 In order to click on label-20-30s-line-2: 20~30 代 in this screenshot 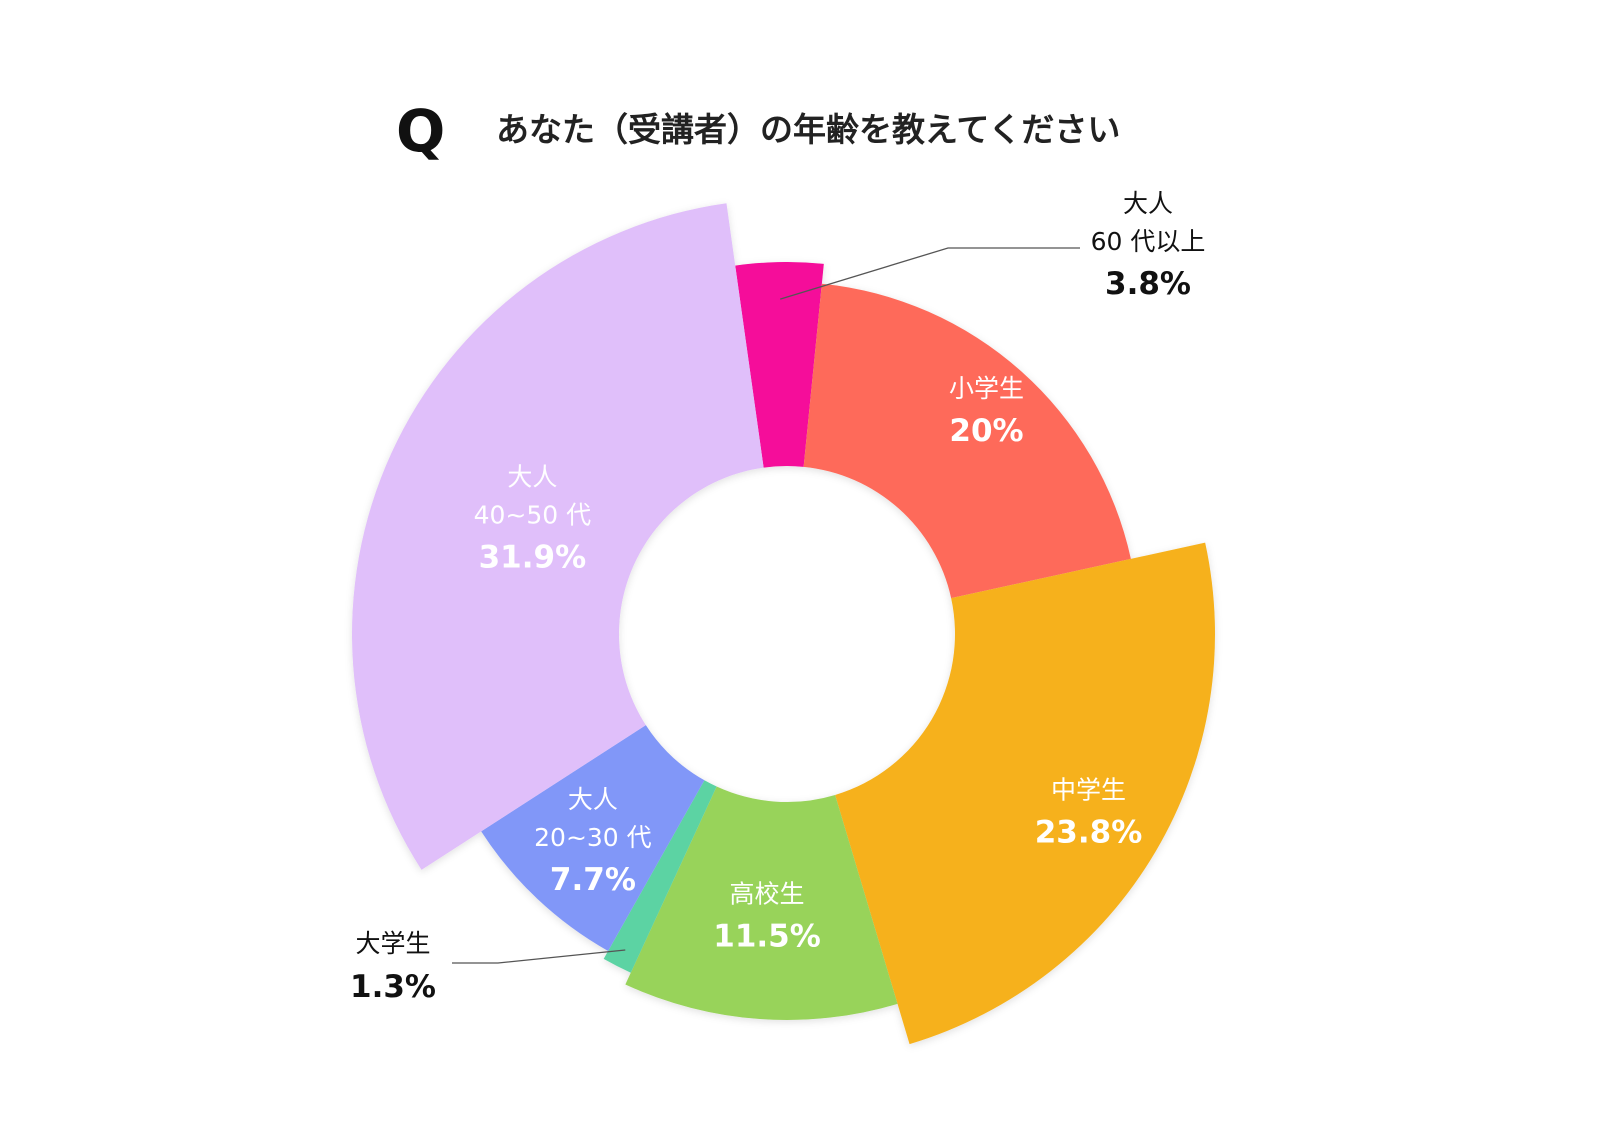, I will do `click(593, 837)`.